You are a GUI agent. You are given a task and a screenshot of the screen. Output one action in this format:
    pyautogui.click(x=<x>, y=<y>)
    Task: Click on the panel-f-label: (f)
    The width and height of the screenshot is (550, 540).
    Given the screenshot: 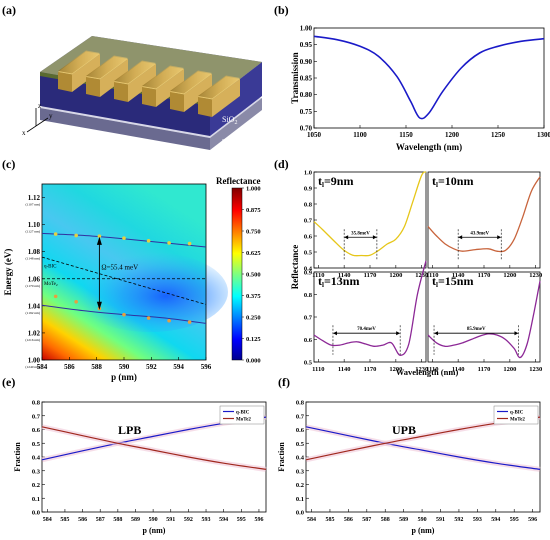 What is the action you would take?
    pyautogui.click(x=284, y=382)
    